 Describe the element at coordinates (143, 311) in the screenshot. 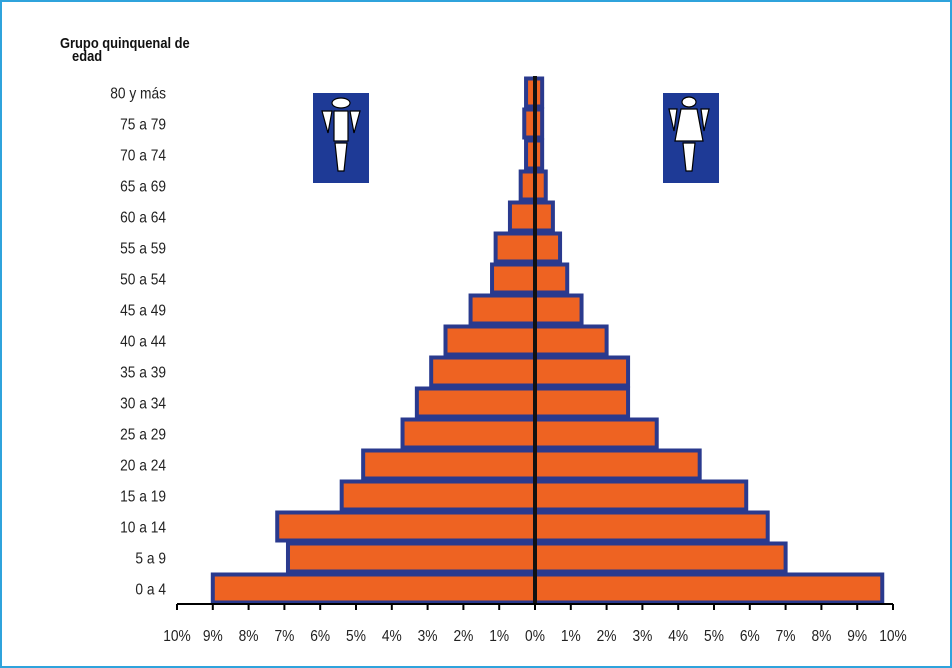

I see `category-label: 45 a 49` at that location.